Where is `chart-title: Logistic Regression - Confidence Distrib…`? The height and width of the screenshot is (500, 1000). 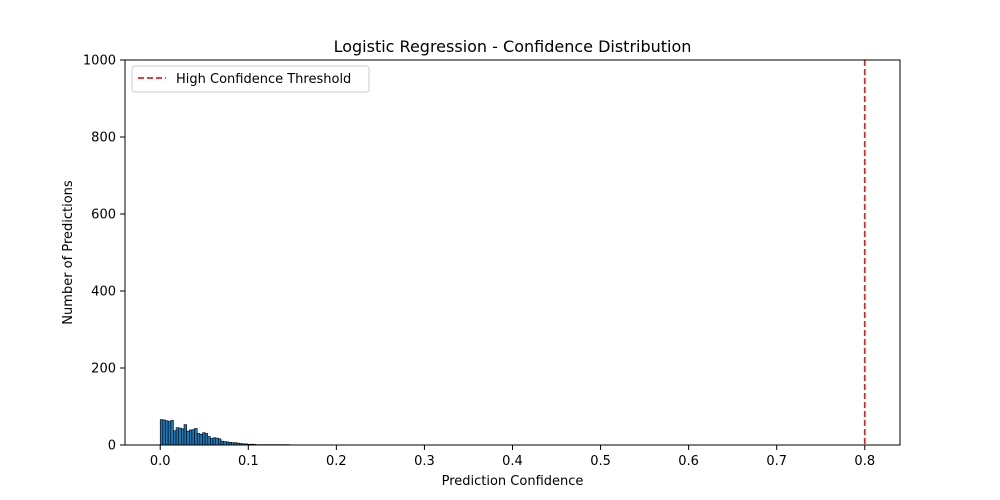 chart-title: Logistic Regression - Confidence Distrib… is located at coordinates (513, 46).